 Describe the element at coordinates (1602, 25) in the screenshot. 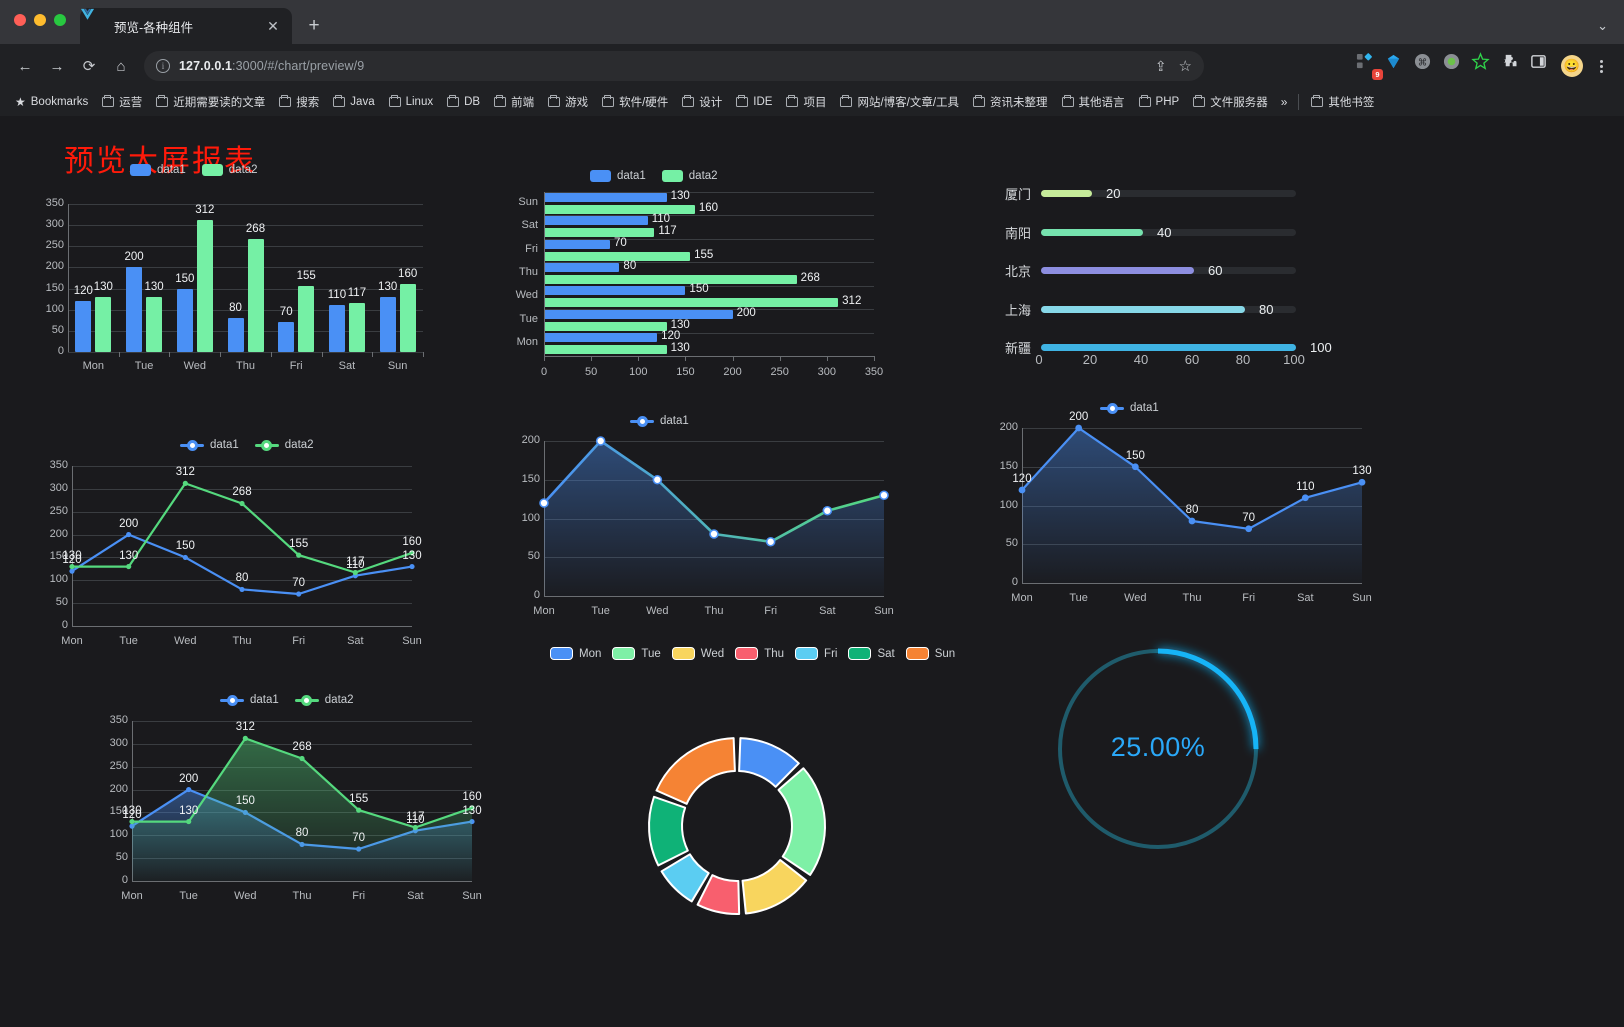

I see `chevron-down-icon: ⌄` at that location.